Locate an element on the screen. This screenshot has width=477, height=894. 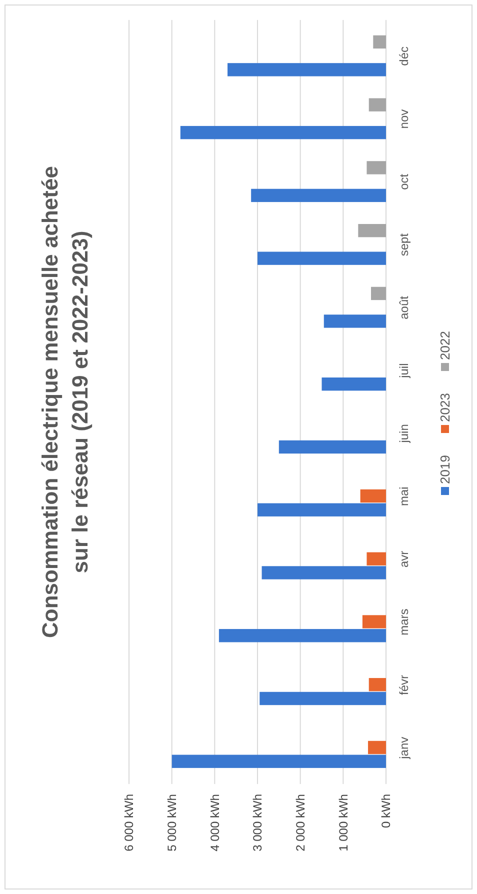
text: 2019 is located at coordinates (445, 469).